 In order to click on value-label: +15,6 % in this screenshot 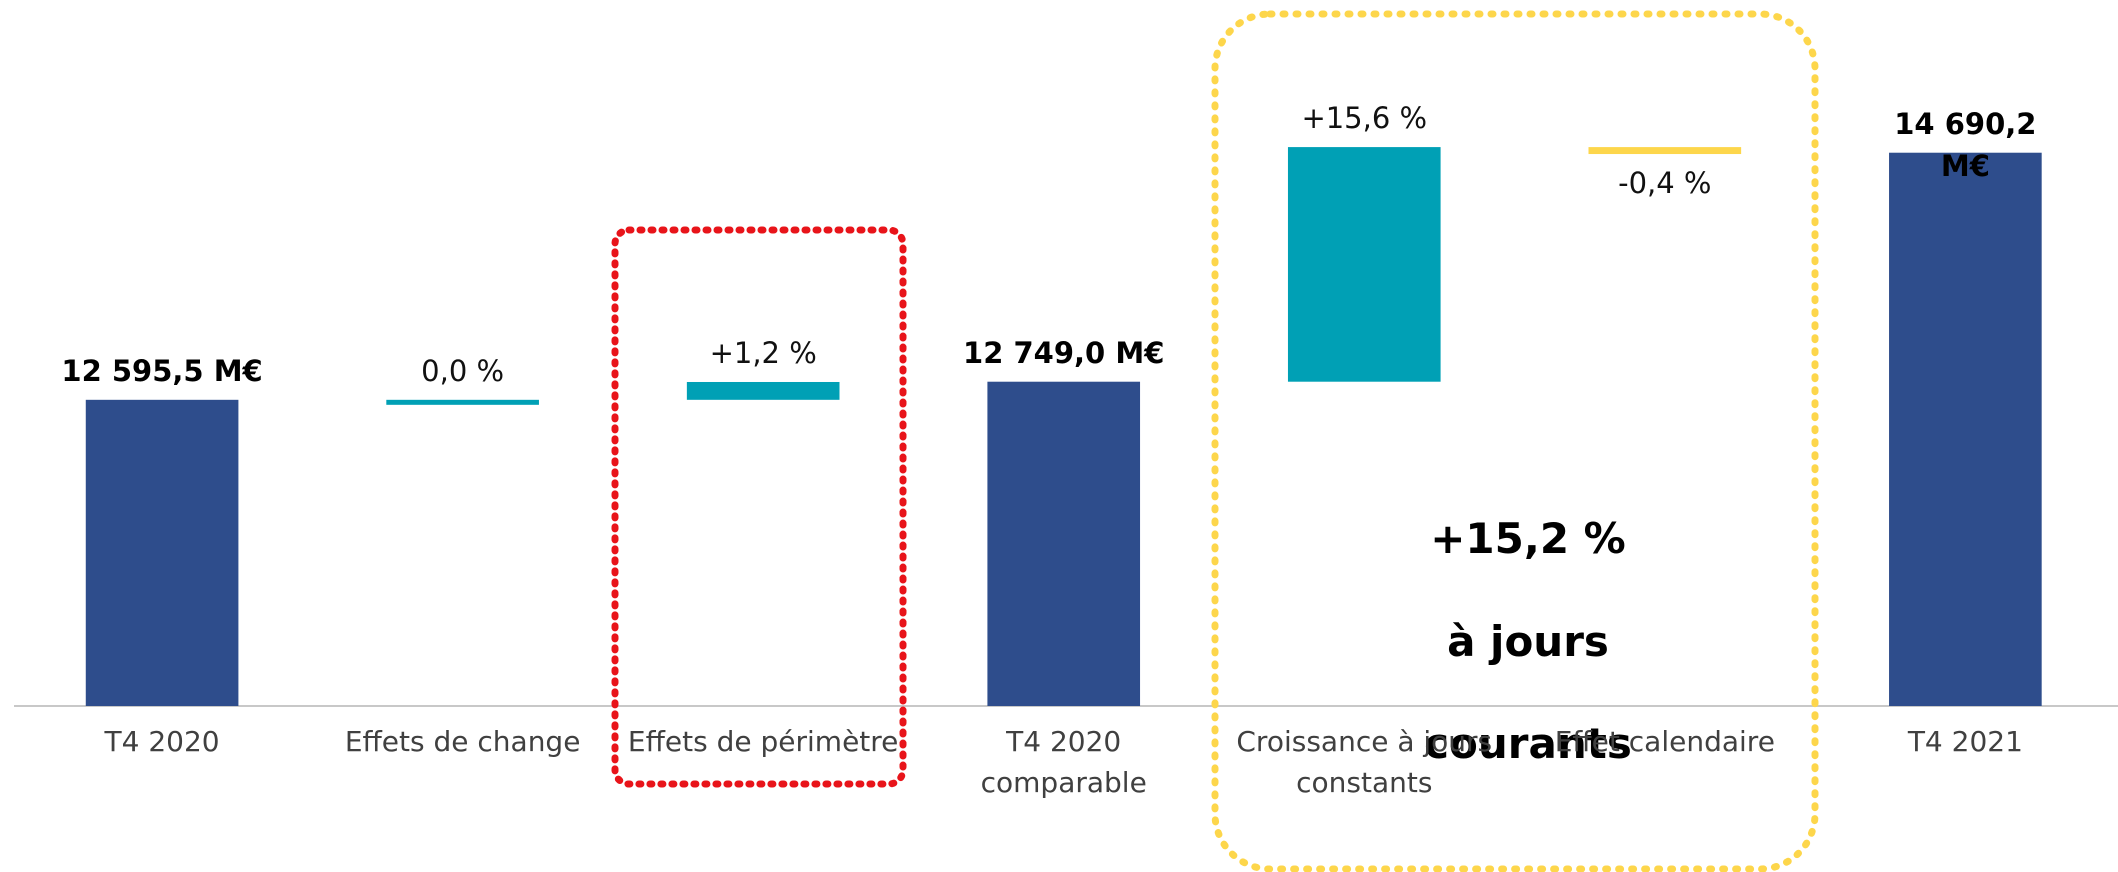, I will do `click(1364, 118)`.